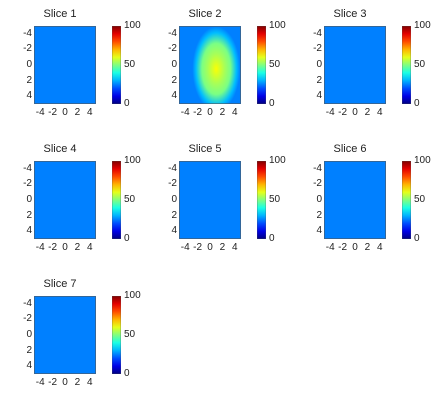  I want to click on slice-panel: Slice 5 -4 -2 0 2 4 -4 -2 0 2 4 100 50 0, so click(217, 202).